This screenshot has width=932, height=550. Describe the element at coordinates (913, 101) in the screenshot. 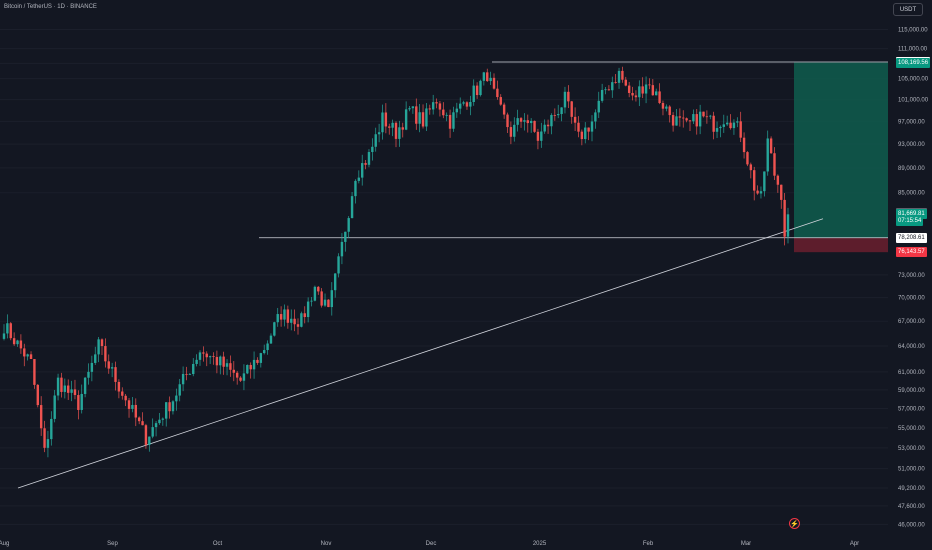

I see `y-tick-label: 101,000.00` at that location.